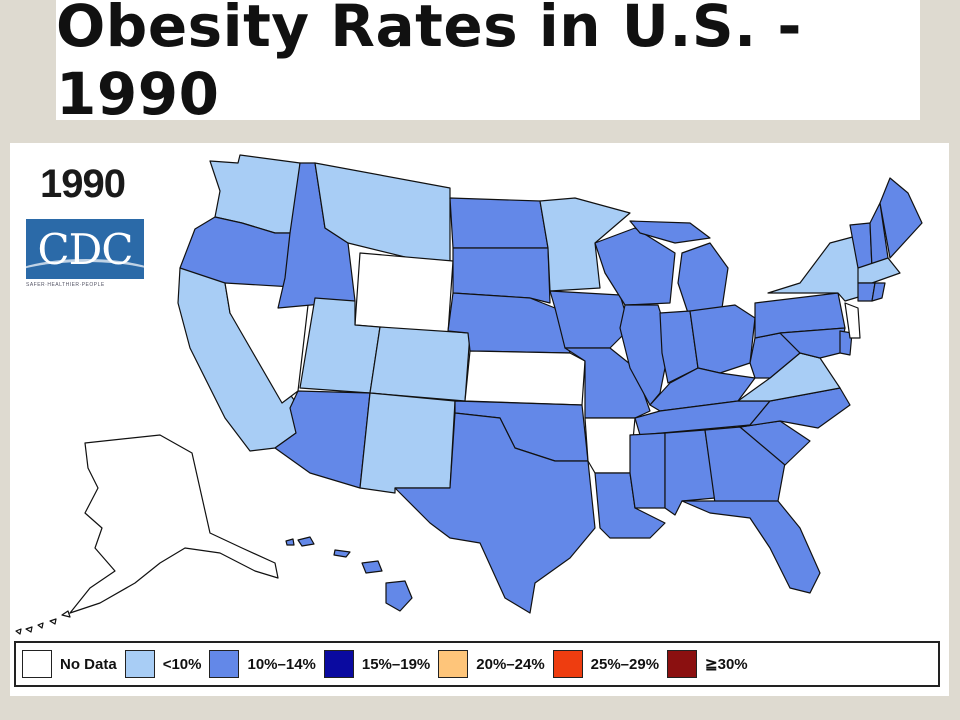  Describe the element at coordinates (65, 285) in the screenshot. I see `cdc-logo-subtitle: SAFER·HEALTHIER·PEOPLE` at that location.